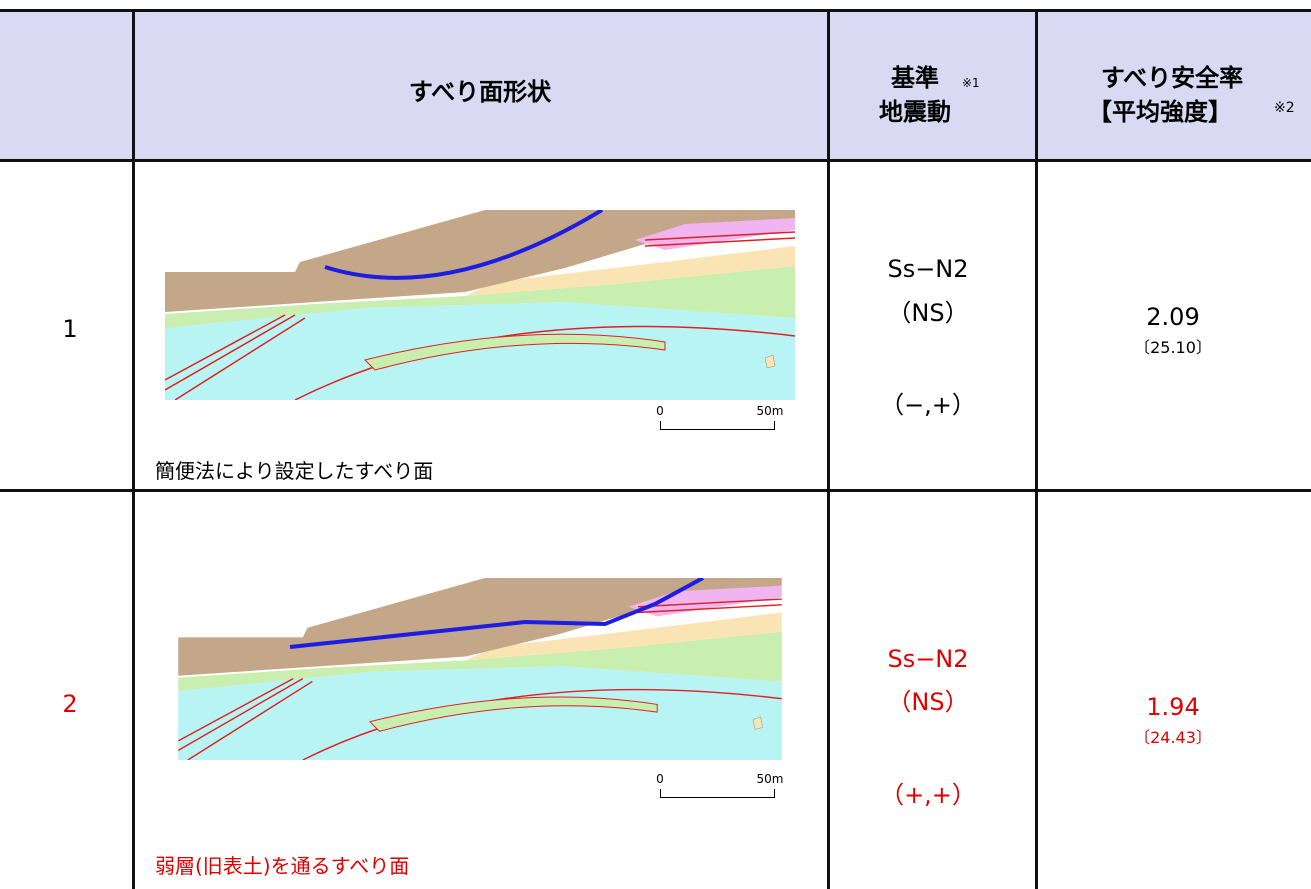 Image resolution: width=1311 pixels, height=889 pixels. Describe the element at coordinates (1284, 108) in the screenshot. I see `note: ※2` at that location.